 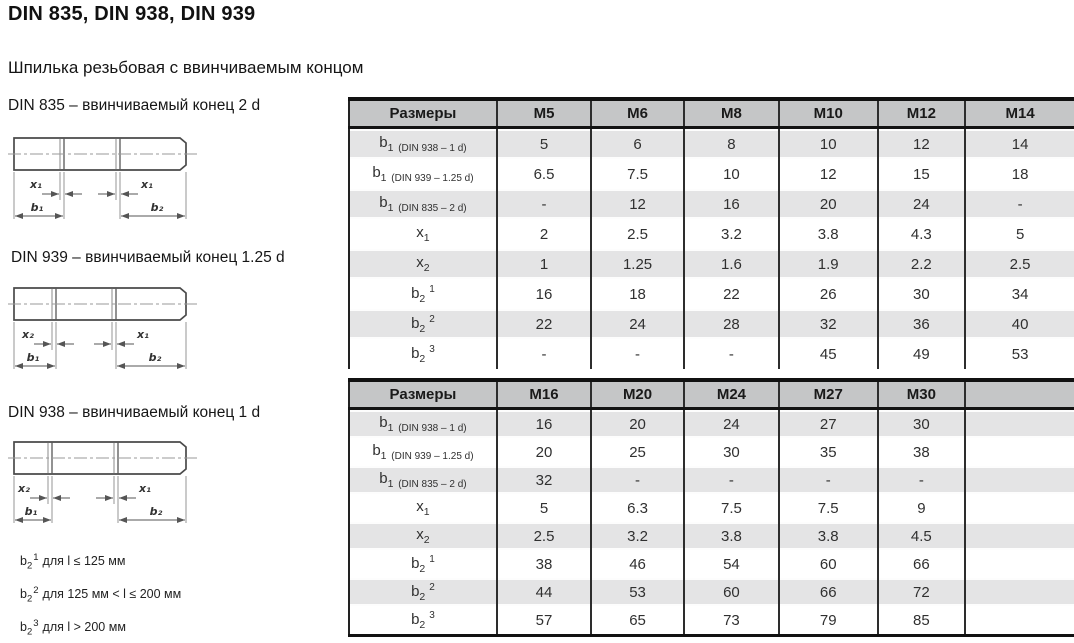 I want to click on column-header-M5: M5, so click(x=543, y=114).